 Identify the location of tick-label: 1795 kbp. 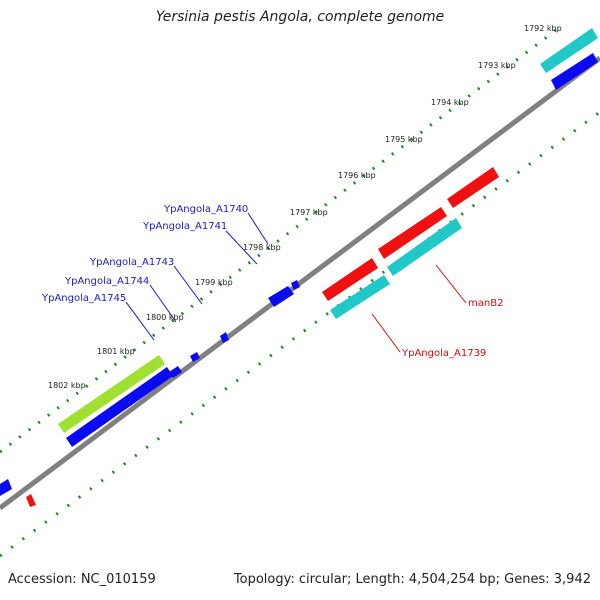
(404, 139).